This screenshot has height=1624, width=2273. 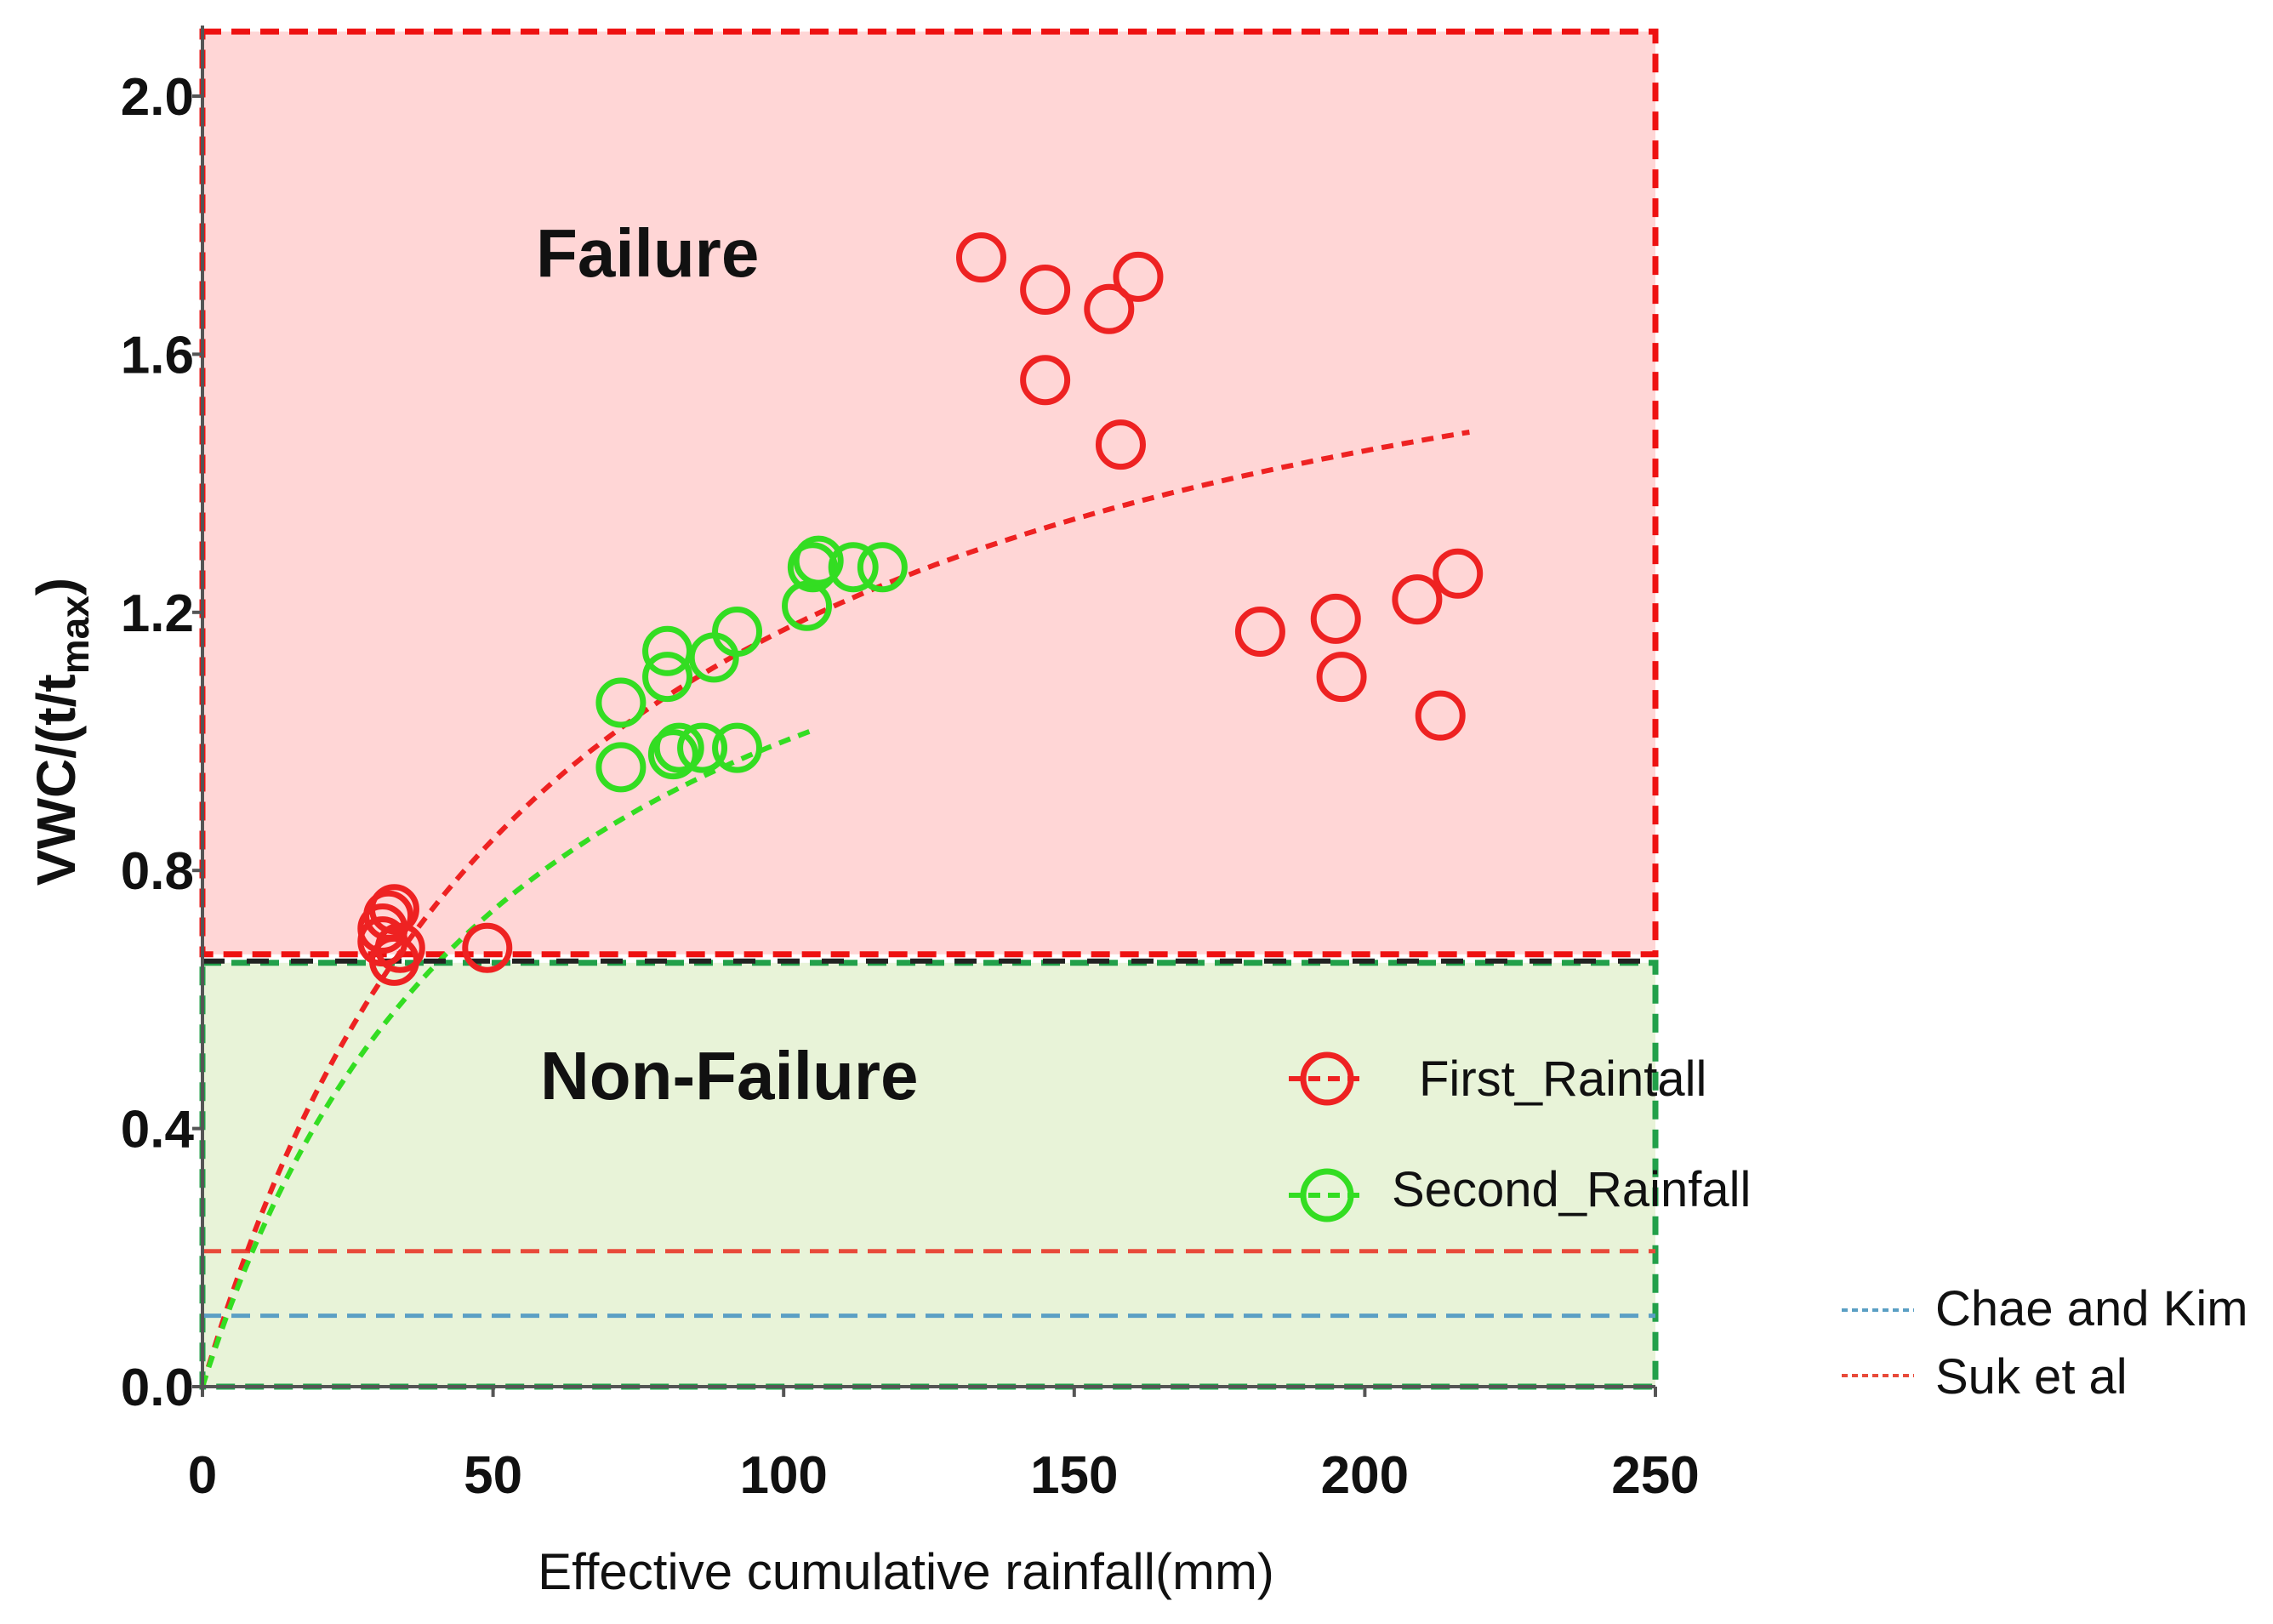 What do you see at coordinates (158, 355) in the screenshot?
I see `y-tick-label: 1.6` at bounding box center [158, 355].